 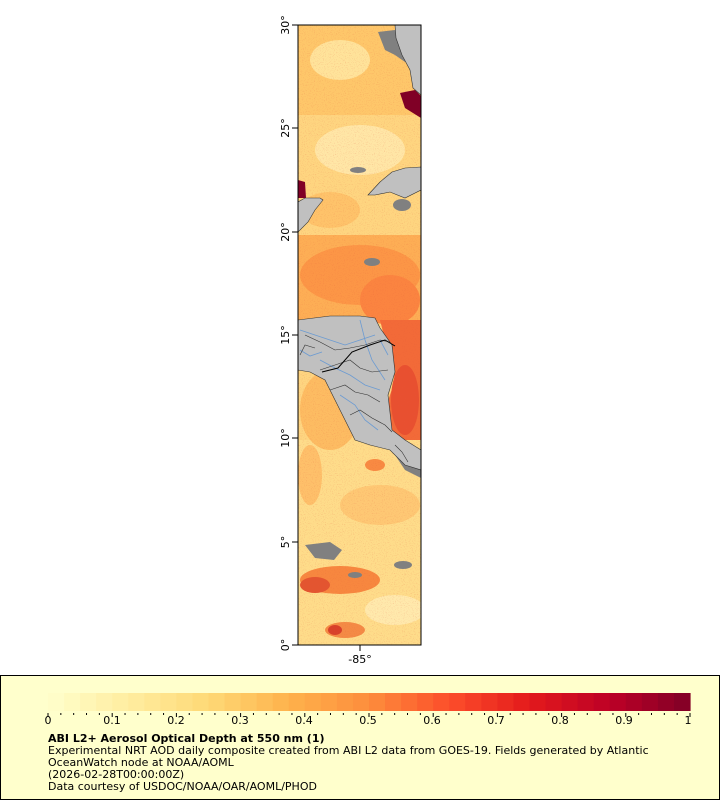 What do you see at coordinates (359, 144) in the screenshot?
I see `high-aod-spots` at bounding box center [359, 144].